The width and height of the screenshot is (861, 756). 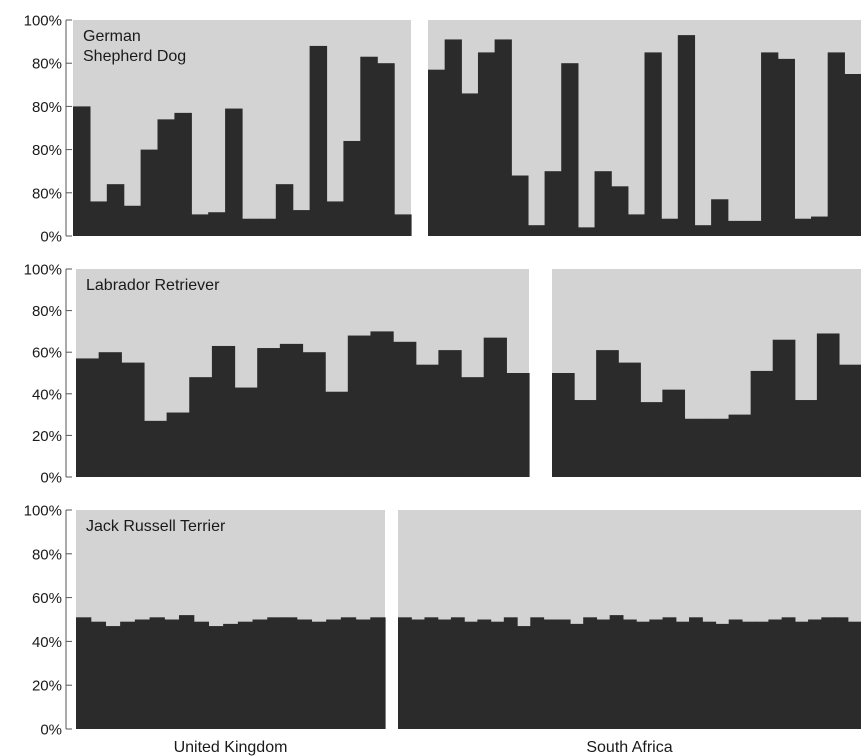 I want to click on y-tick-label: 100%, so click(x=43, y=21).